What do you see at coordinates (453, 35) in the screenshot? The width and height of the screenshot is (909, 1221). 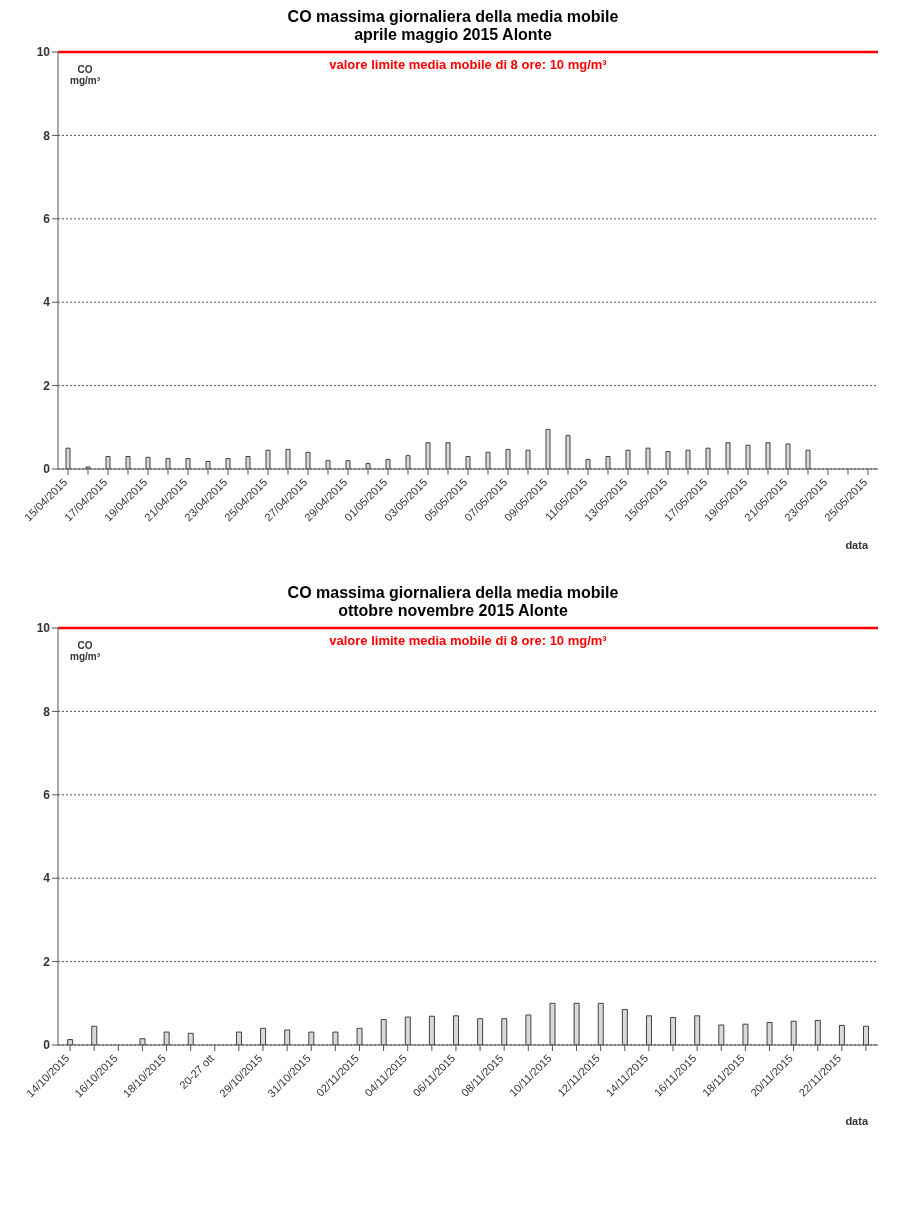 I see `chart-subtitle: aprile maggio 2015 Alonte` at bounding box center [453, 35].